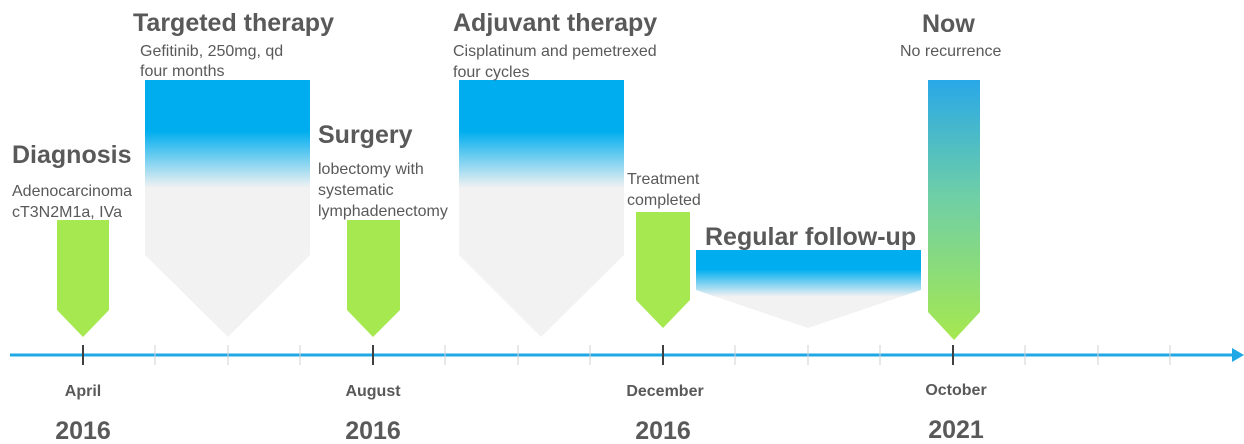 The height and width of the screenshot is (444, 1244). Describe the element at coordinates (518, 355) in the screenshot. I see `major-ticks` at that location.